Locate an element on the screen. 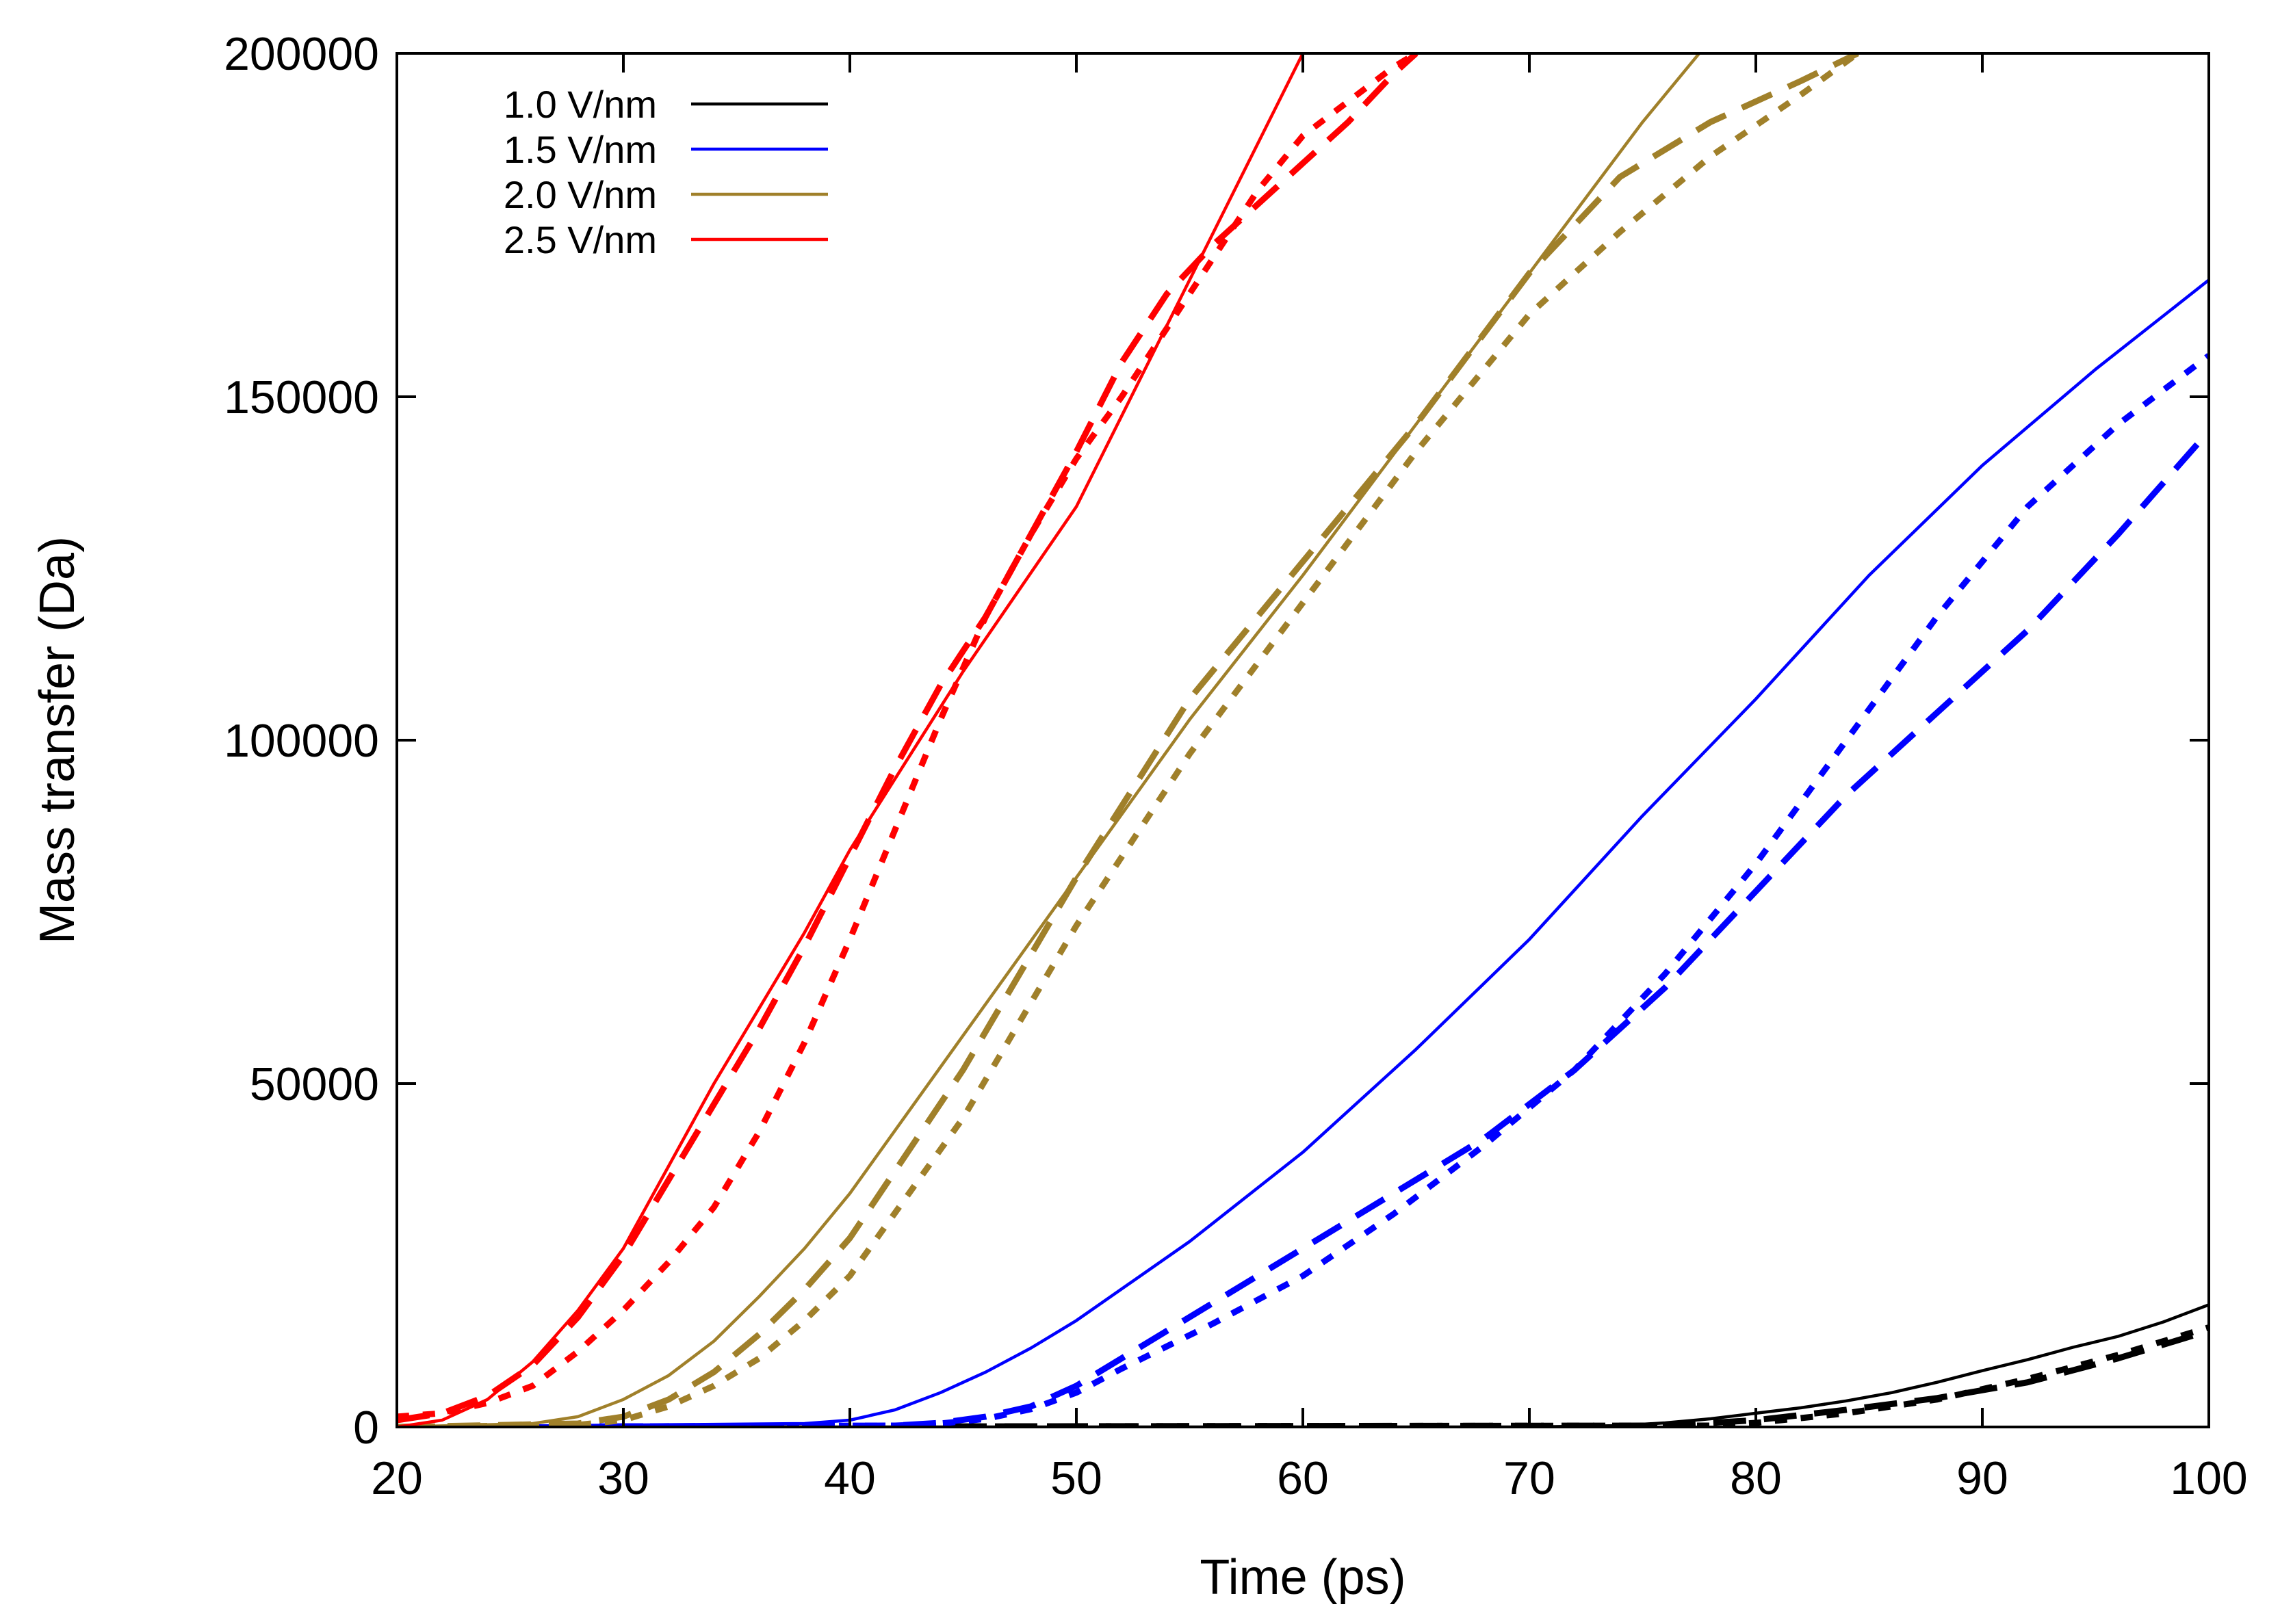 This screenshot has width=2280, height=1624. y-axis-title: Mass transfer (Da) is located at coordinates (58, 740).